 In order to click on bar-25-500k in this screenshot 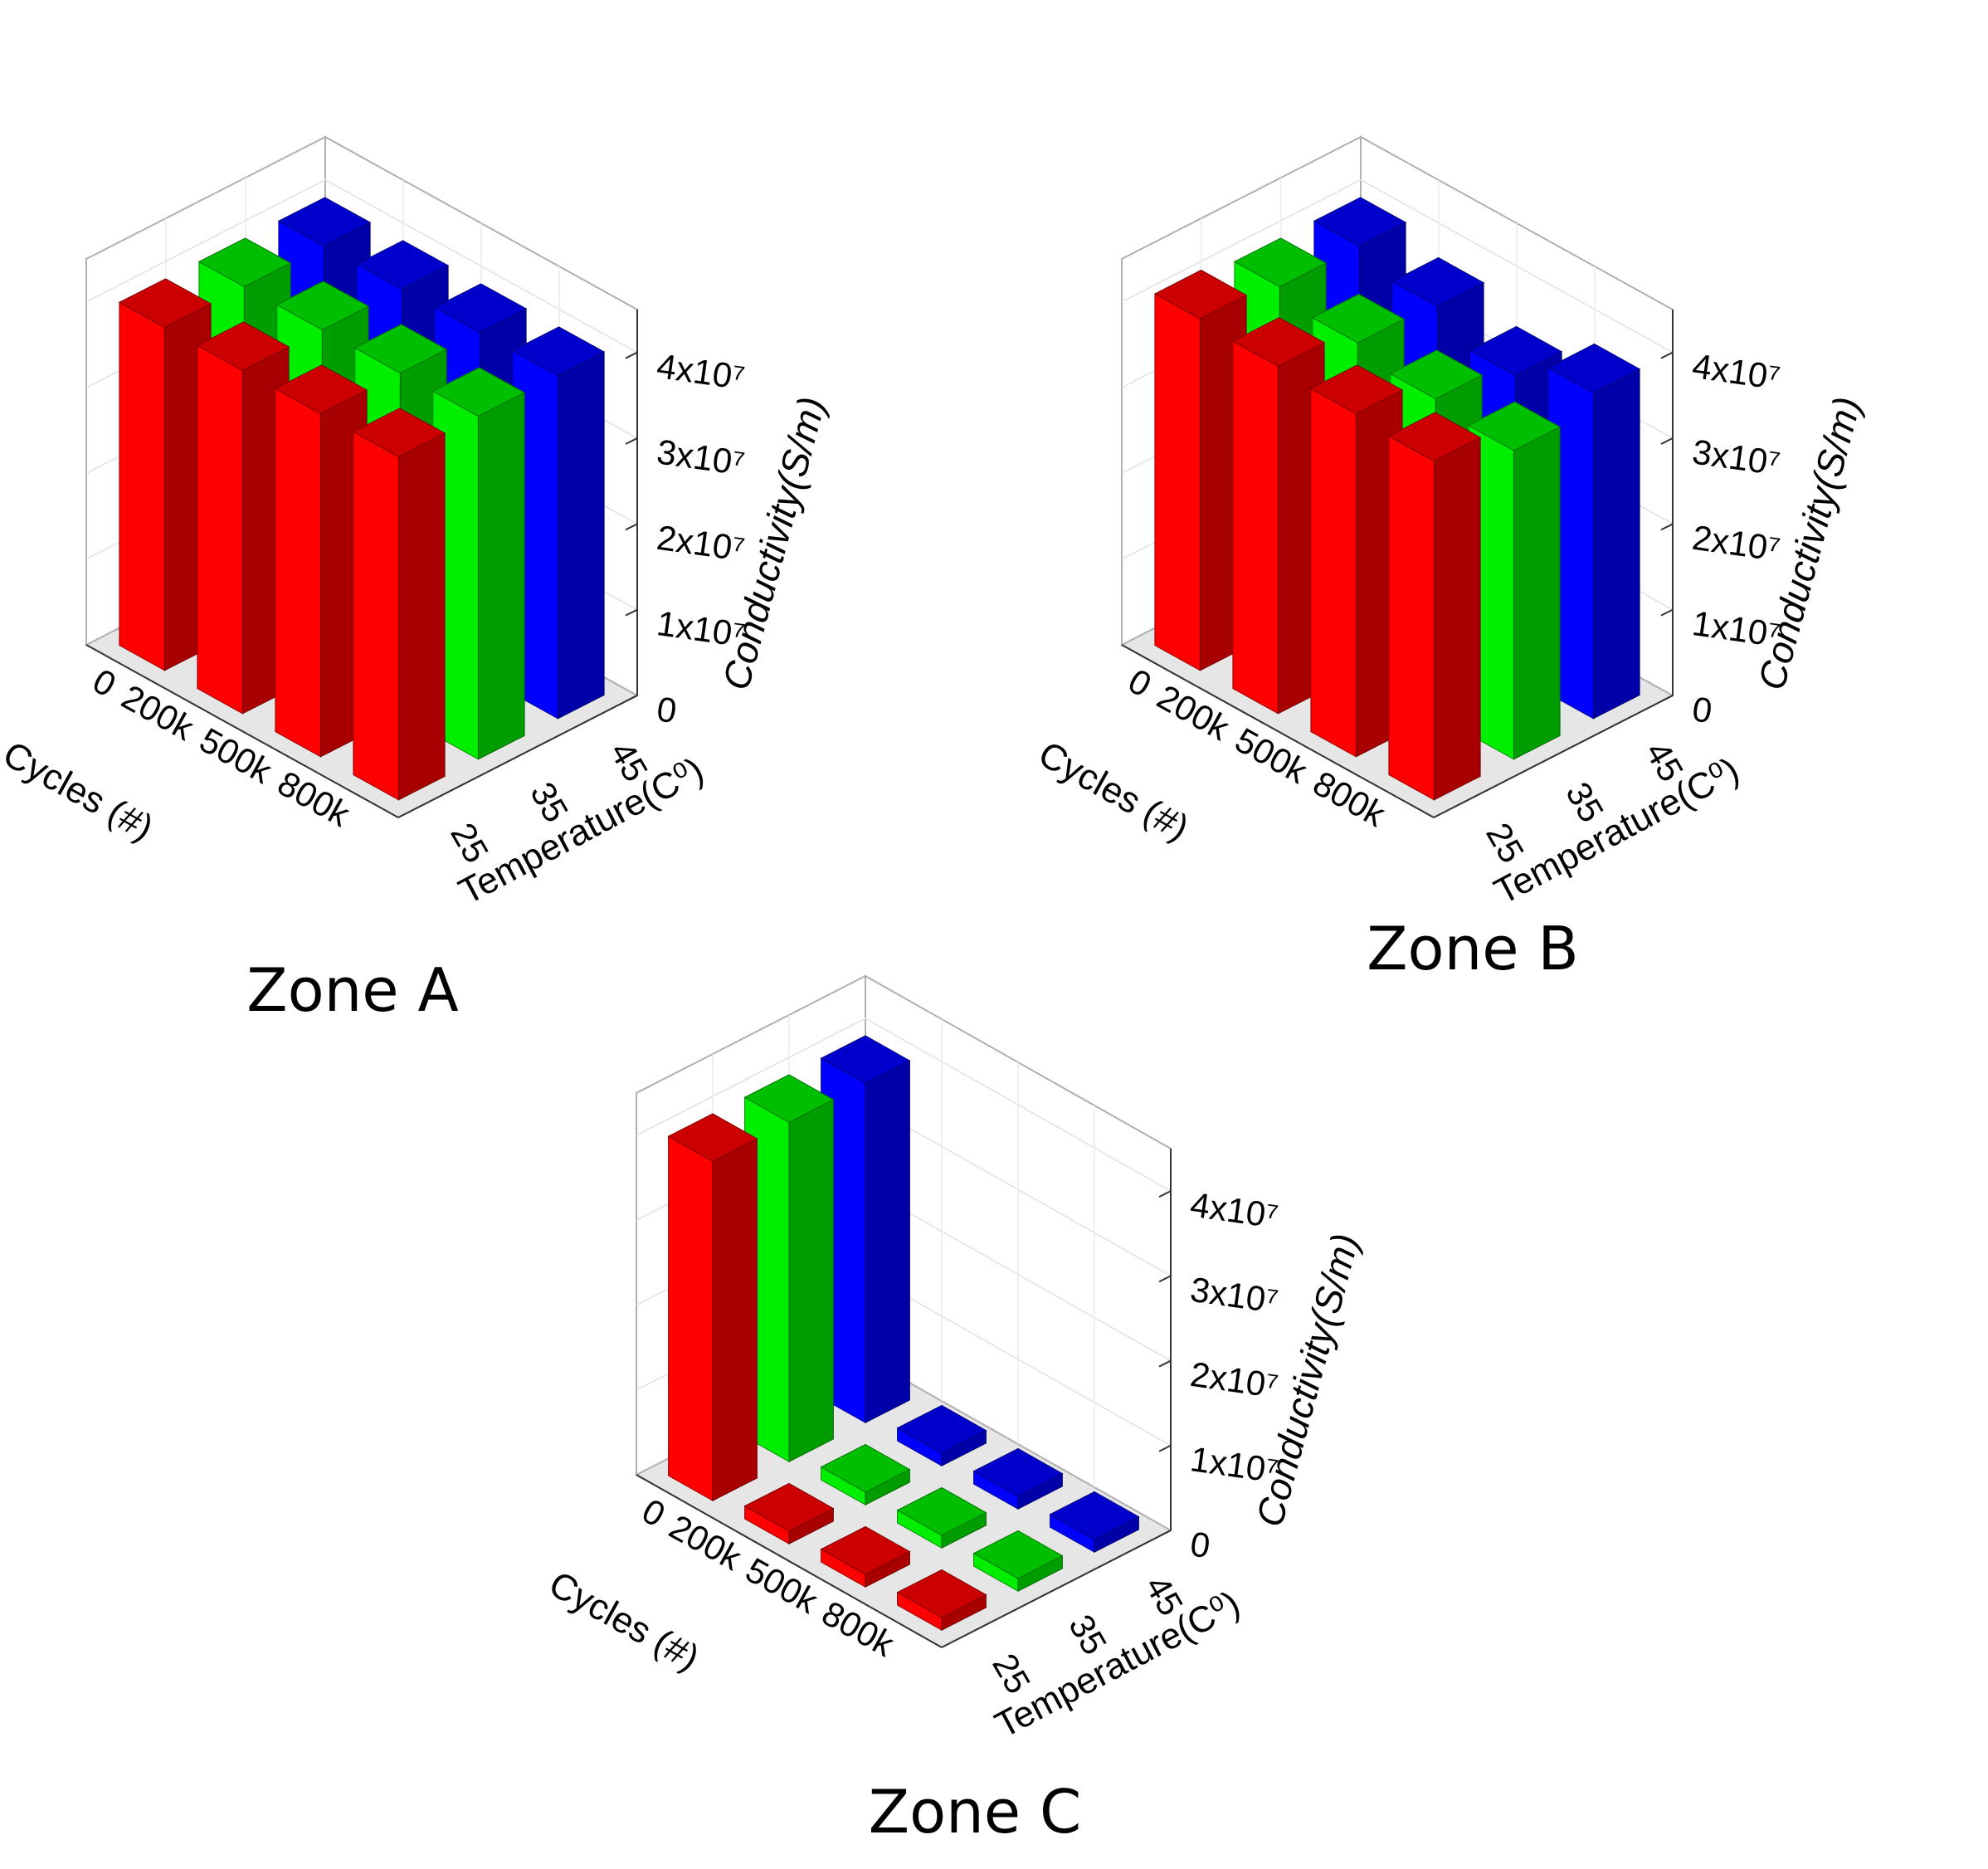, I will do `click(865, 1556)`.